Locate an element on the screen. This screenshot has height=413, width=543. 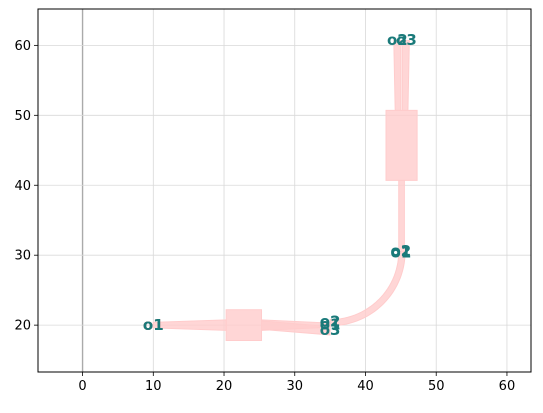
y-tick-label: 20 is located at coordinates (22, 326).